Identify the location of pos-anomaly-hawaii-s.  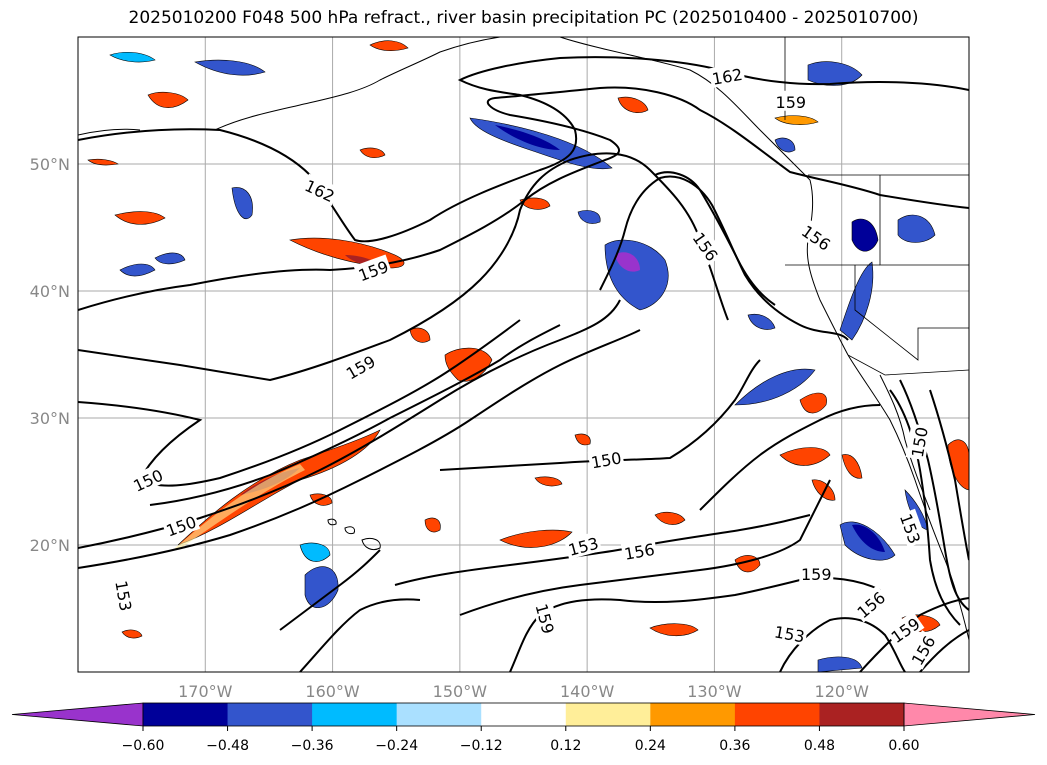
(132, 634).